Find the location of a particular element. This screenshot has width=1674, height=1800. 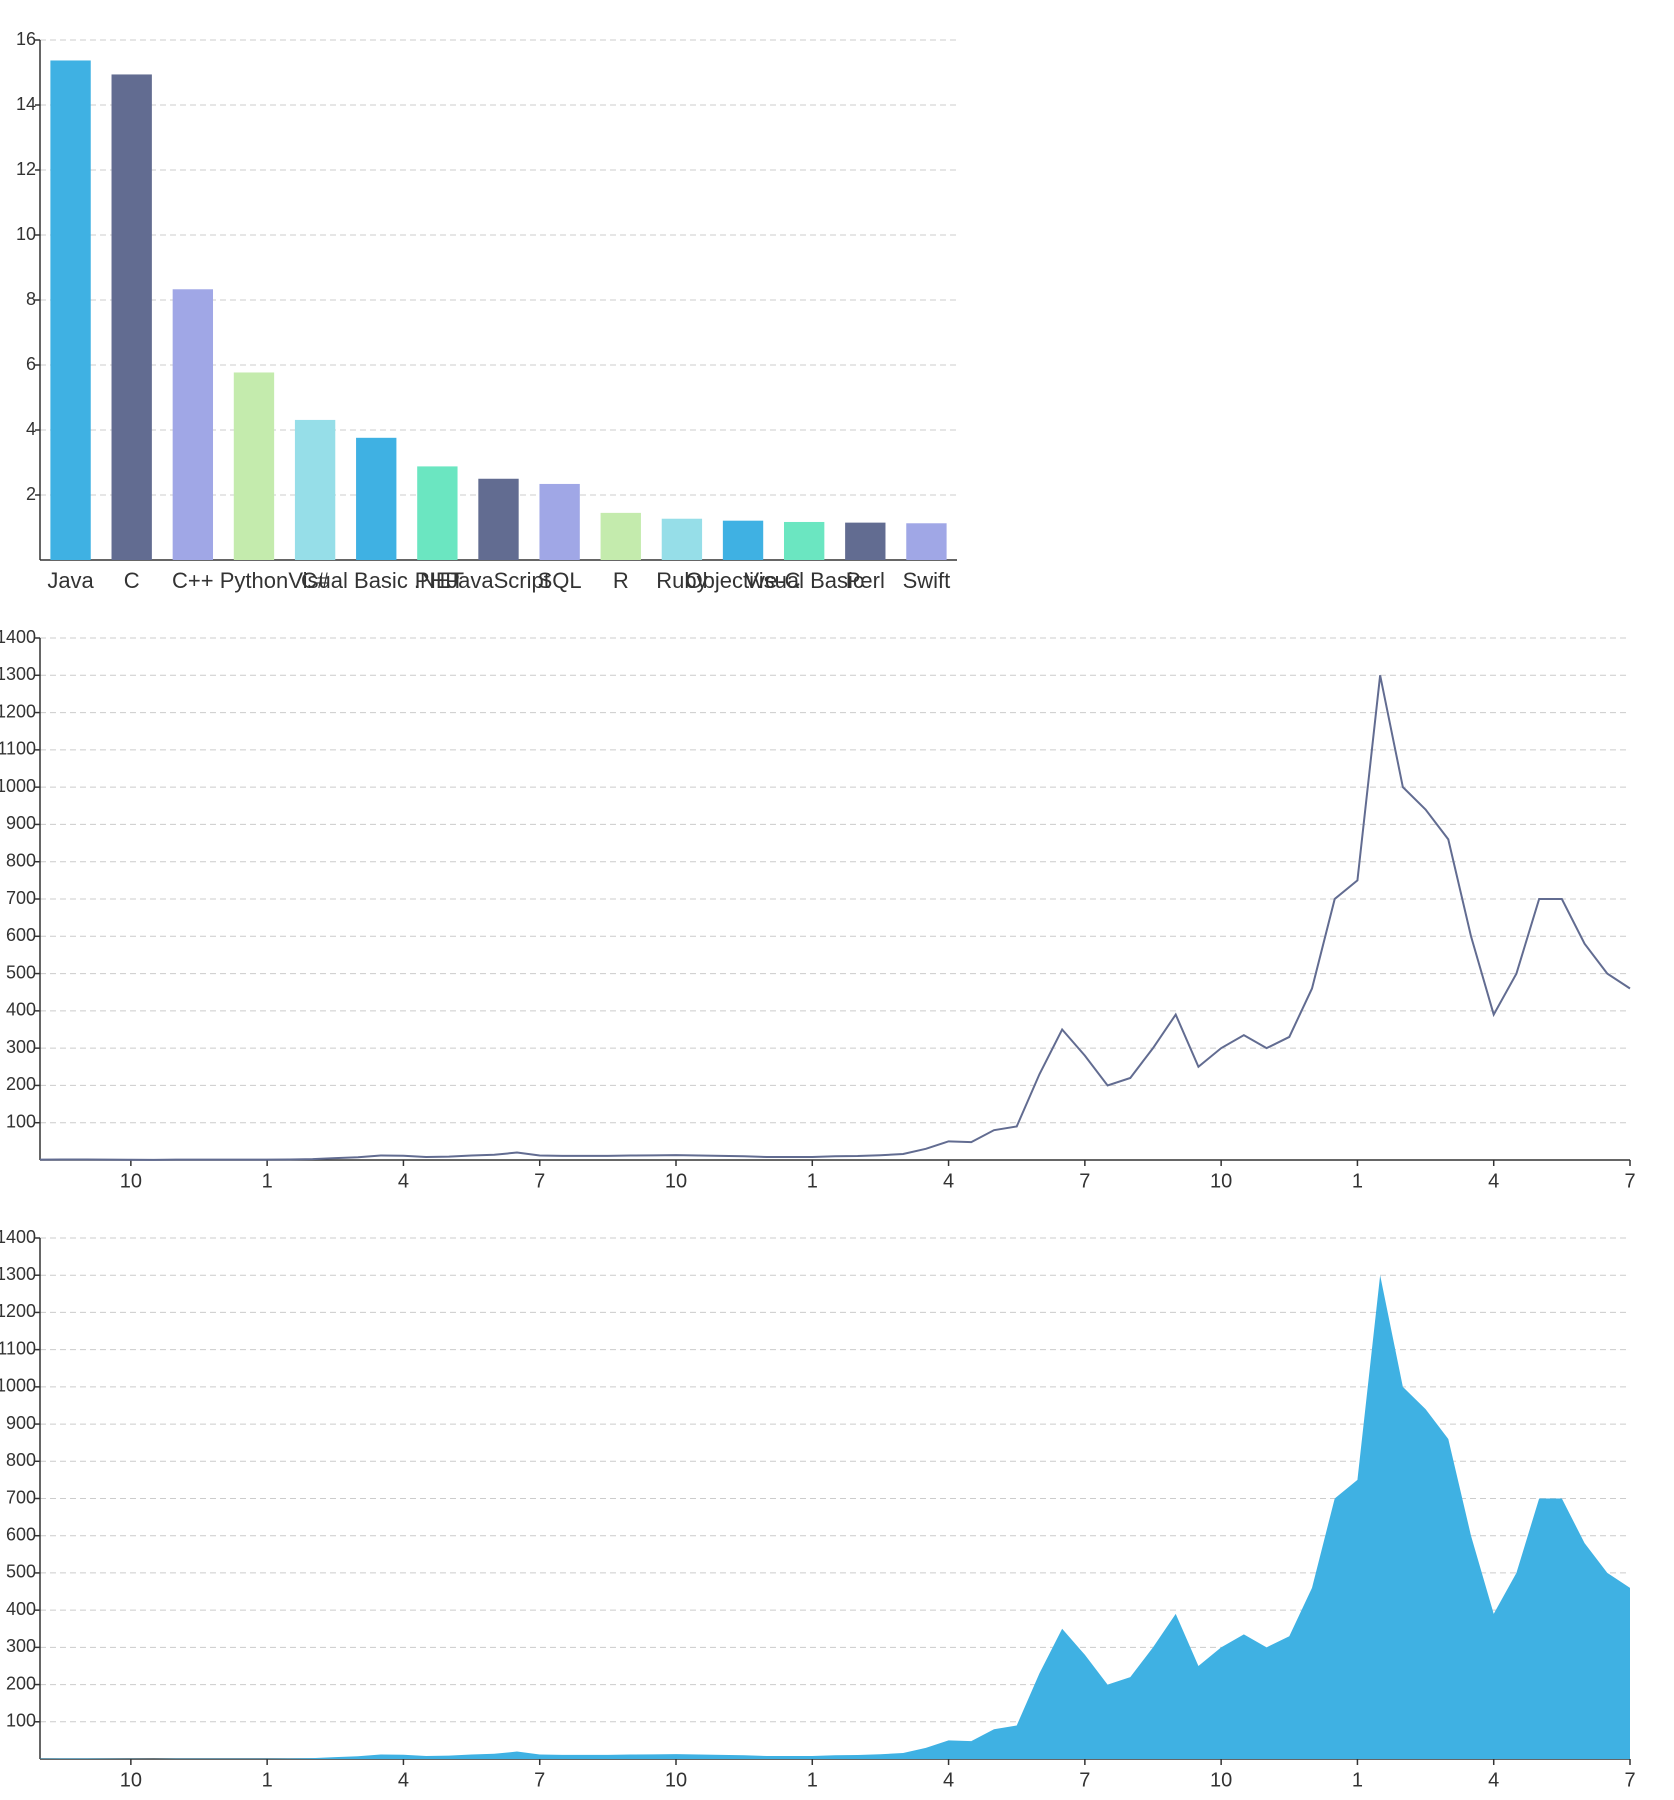

x-tick-label: C++ is located at coordinates (193, 580).